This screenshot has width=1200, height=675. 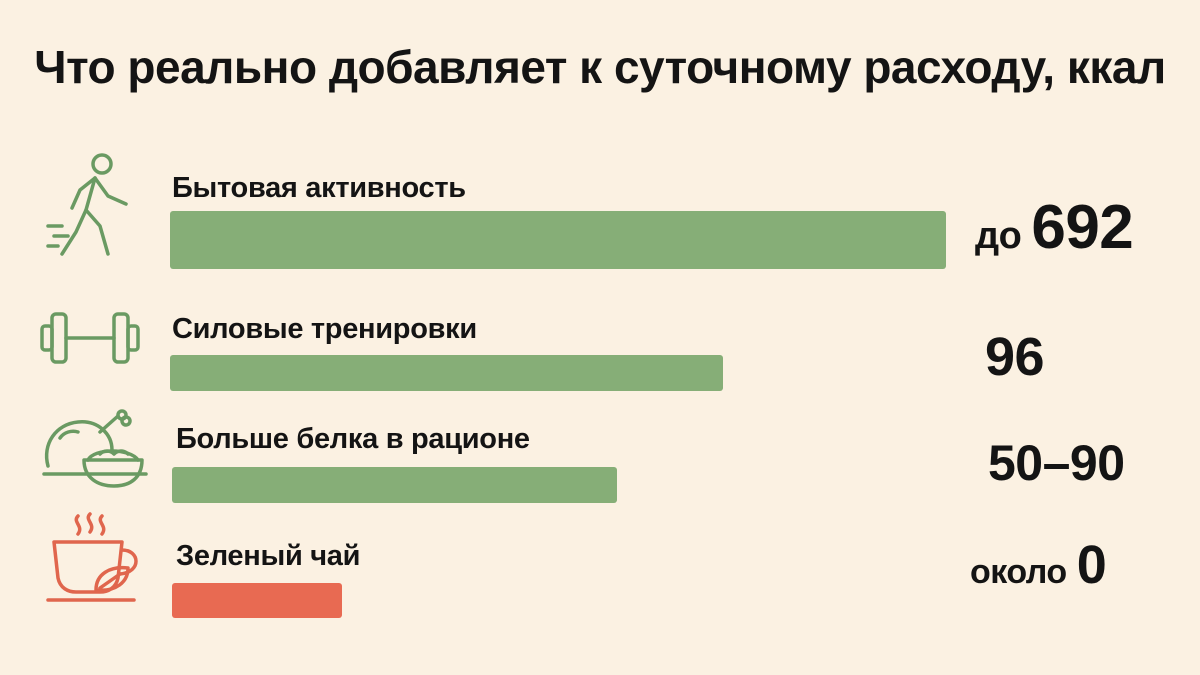 I want to click on bar-strength-training, so click(x=446, y=373).